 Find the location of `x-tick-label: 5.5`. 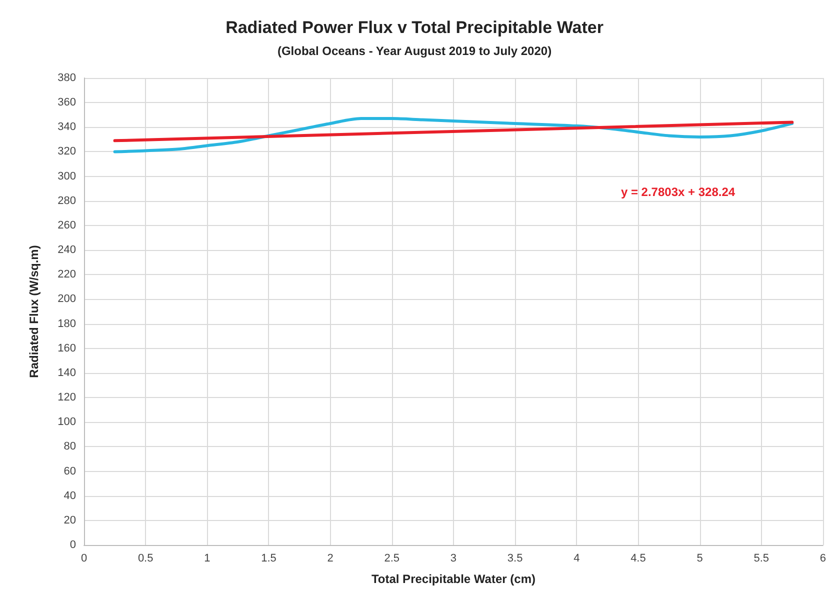

x-tick-label: 5.5 is located at coordinates (762, 558).